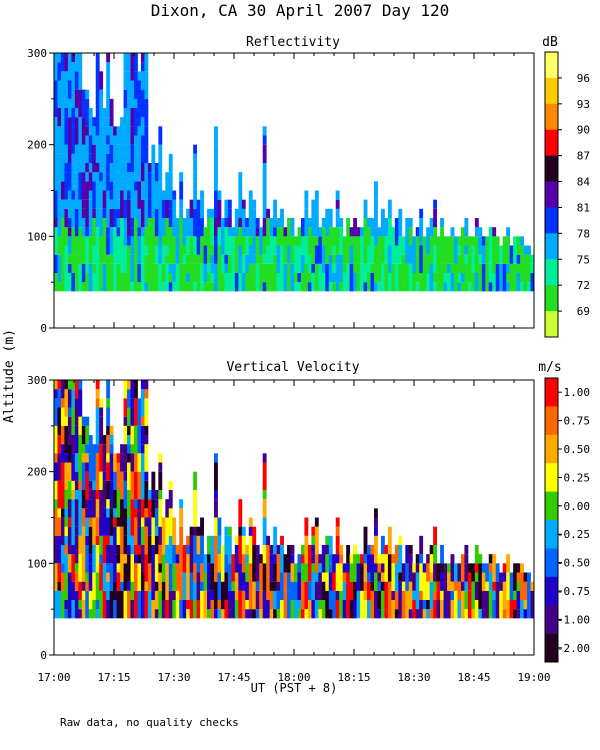  I want to click on y-tick-label: 100, so click(37, 563).